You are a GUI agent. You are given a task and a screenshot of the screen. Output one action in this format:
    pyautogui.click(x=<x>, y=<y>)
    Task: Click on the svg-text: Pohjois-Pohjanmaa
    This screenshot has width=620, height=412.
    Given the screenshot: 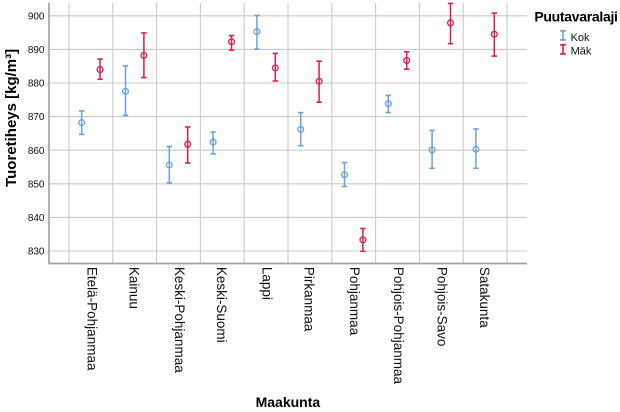 What is the action you would take?
    pyautogui.click(x=398, y=326)
    